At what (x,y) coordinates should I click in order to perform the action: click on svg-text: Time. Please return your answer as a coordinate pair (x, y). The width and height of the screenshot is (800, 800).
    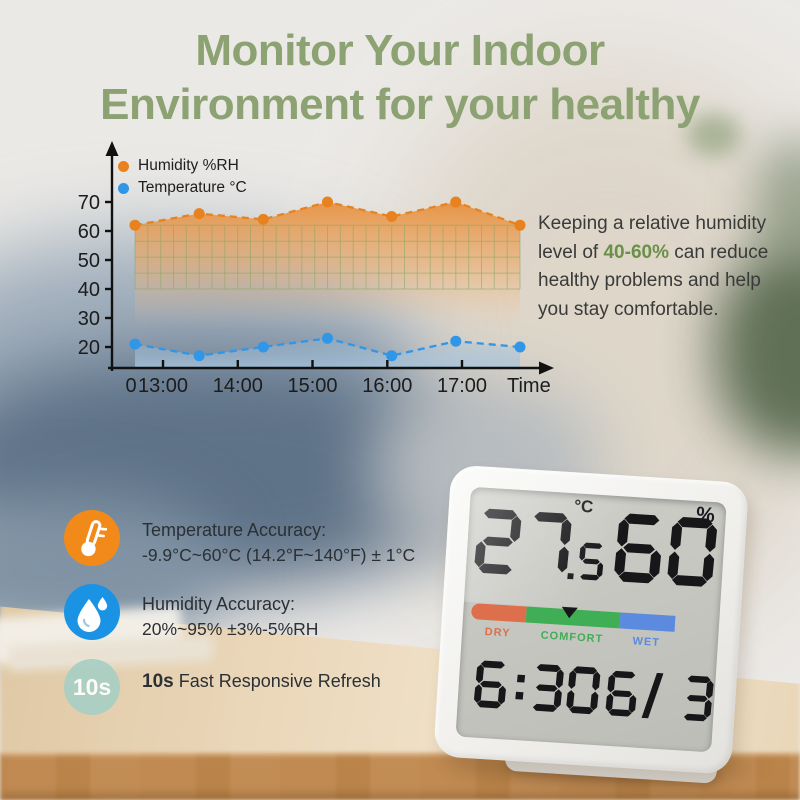
    Looking at the image, I should click on (529, 386).